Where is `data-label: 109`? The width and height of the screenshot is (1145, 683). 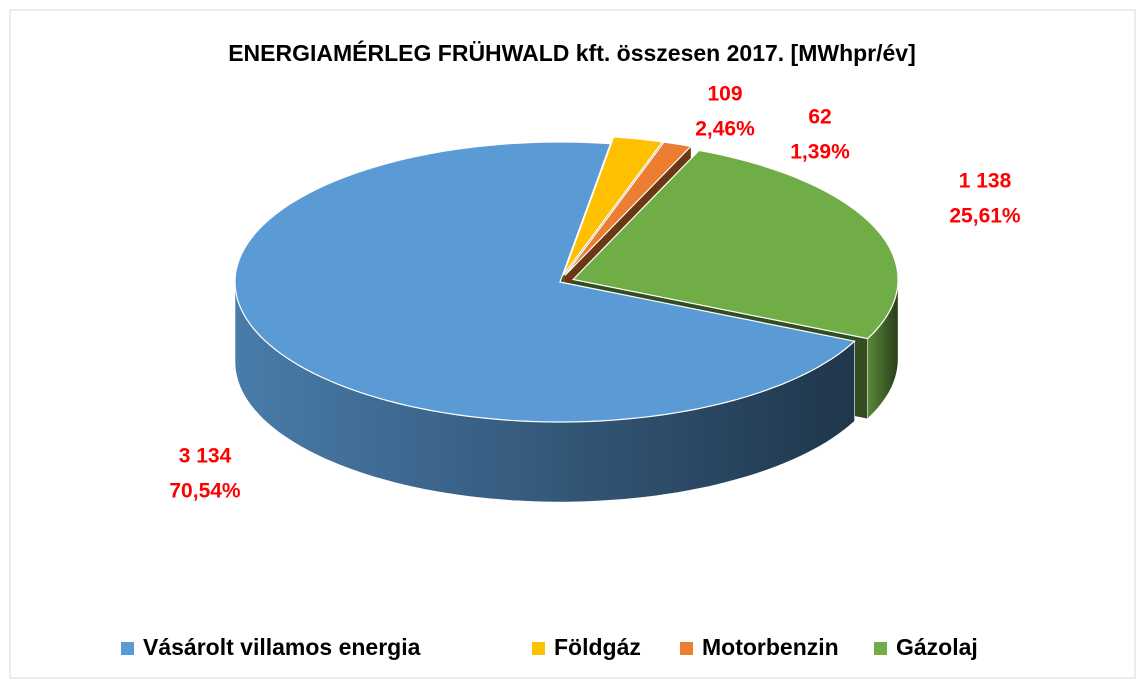 data-label: 109 is located at coordinates (724, 94).